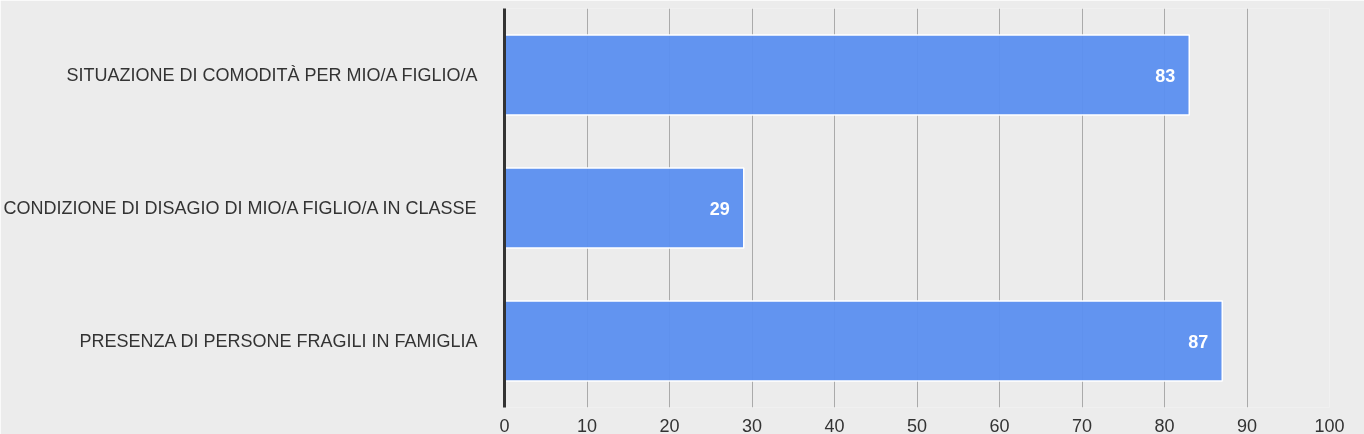 The image size is (1364, 434). Describe the element at coordinates (1164, 424) in the screenshot. I see `x-tick-label: 80` at that location.